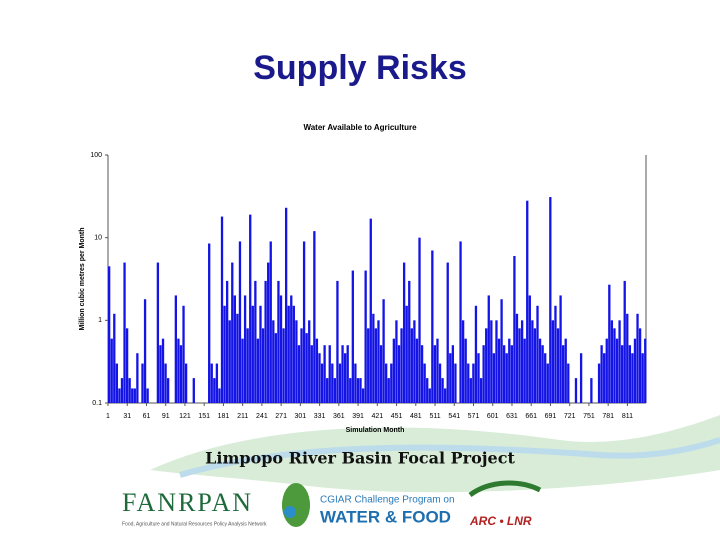 This screenshot has width=720, height=540. I want to click on water-food-text: WATER & FOOD, so click(385, 516).